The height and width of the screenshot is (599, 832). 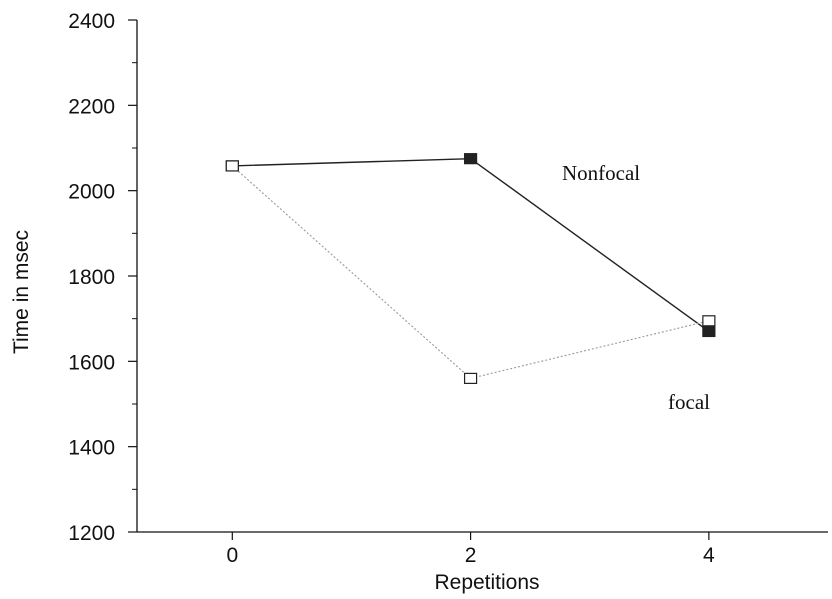 What do you see at coordinates (91, 21) in the screenshot?
I see `y-tick-label: 2400` at bounding box center [91, 21].